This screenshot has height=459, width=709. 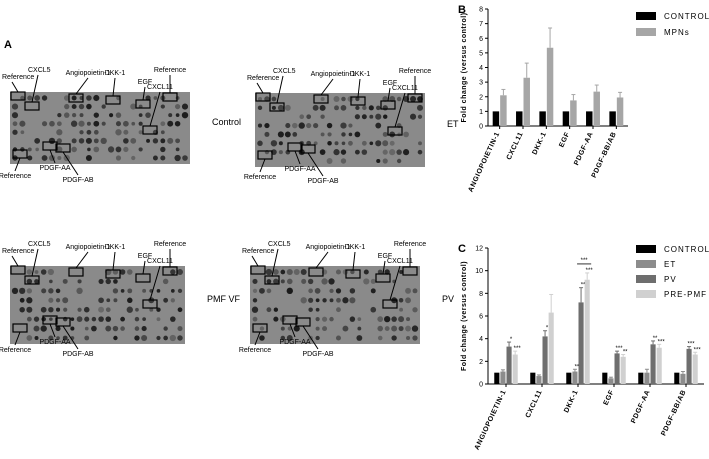 What do you see at coordinates (299, 169) in the screenshot?
I see `blot-label: PDGF-AA` at bounding box center [299, 169].